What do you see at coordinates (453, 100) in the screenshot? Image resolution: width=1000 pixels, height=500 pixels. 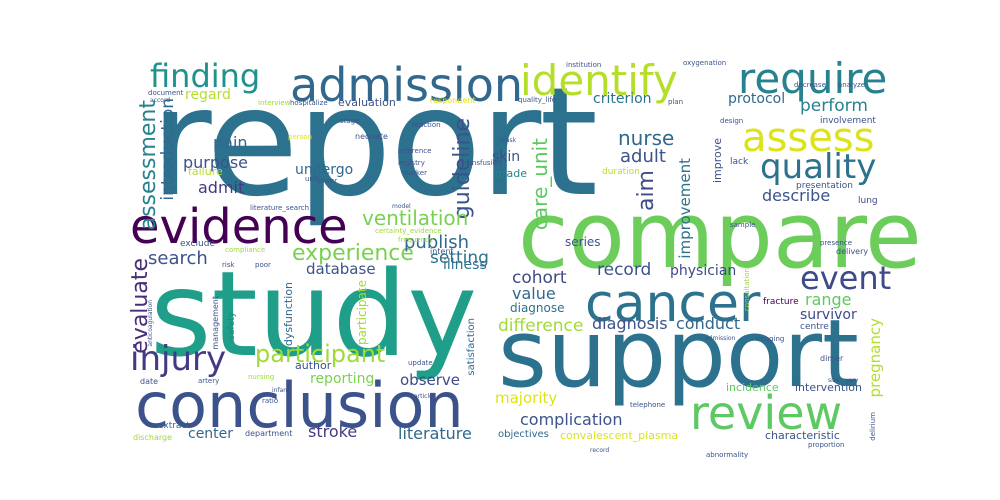 I see `word-respondent: respondent` at bounding box center [453, 100].